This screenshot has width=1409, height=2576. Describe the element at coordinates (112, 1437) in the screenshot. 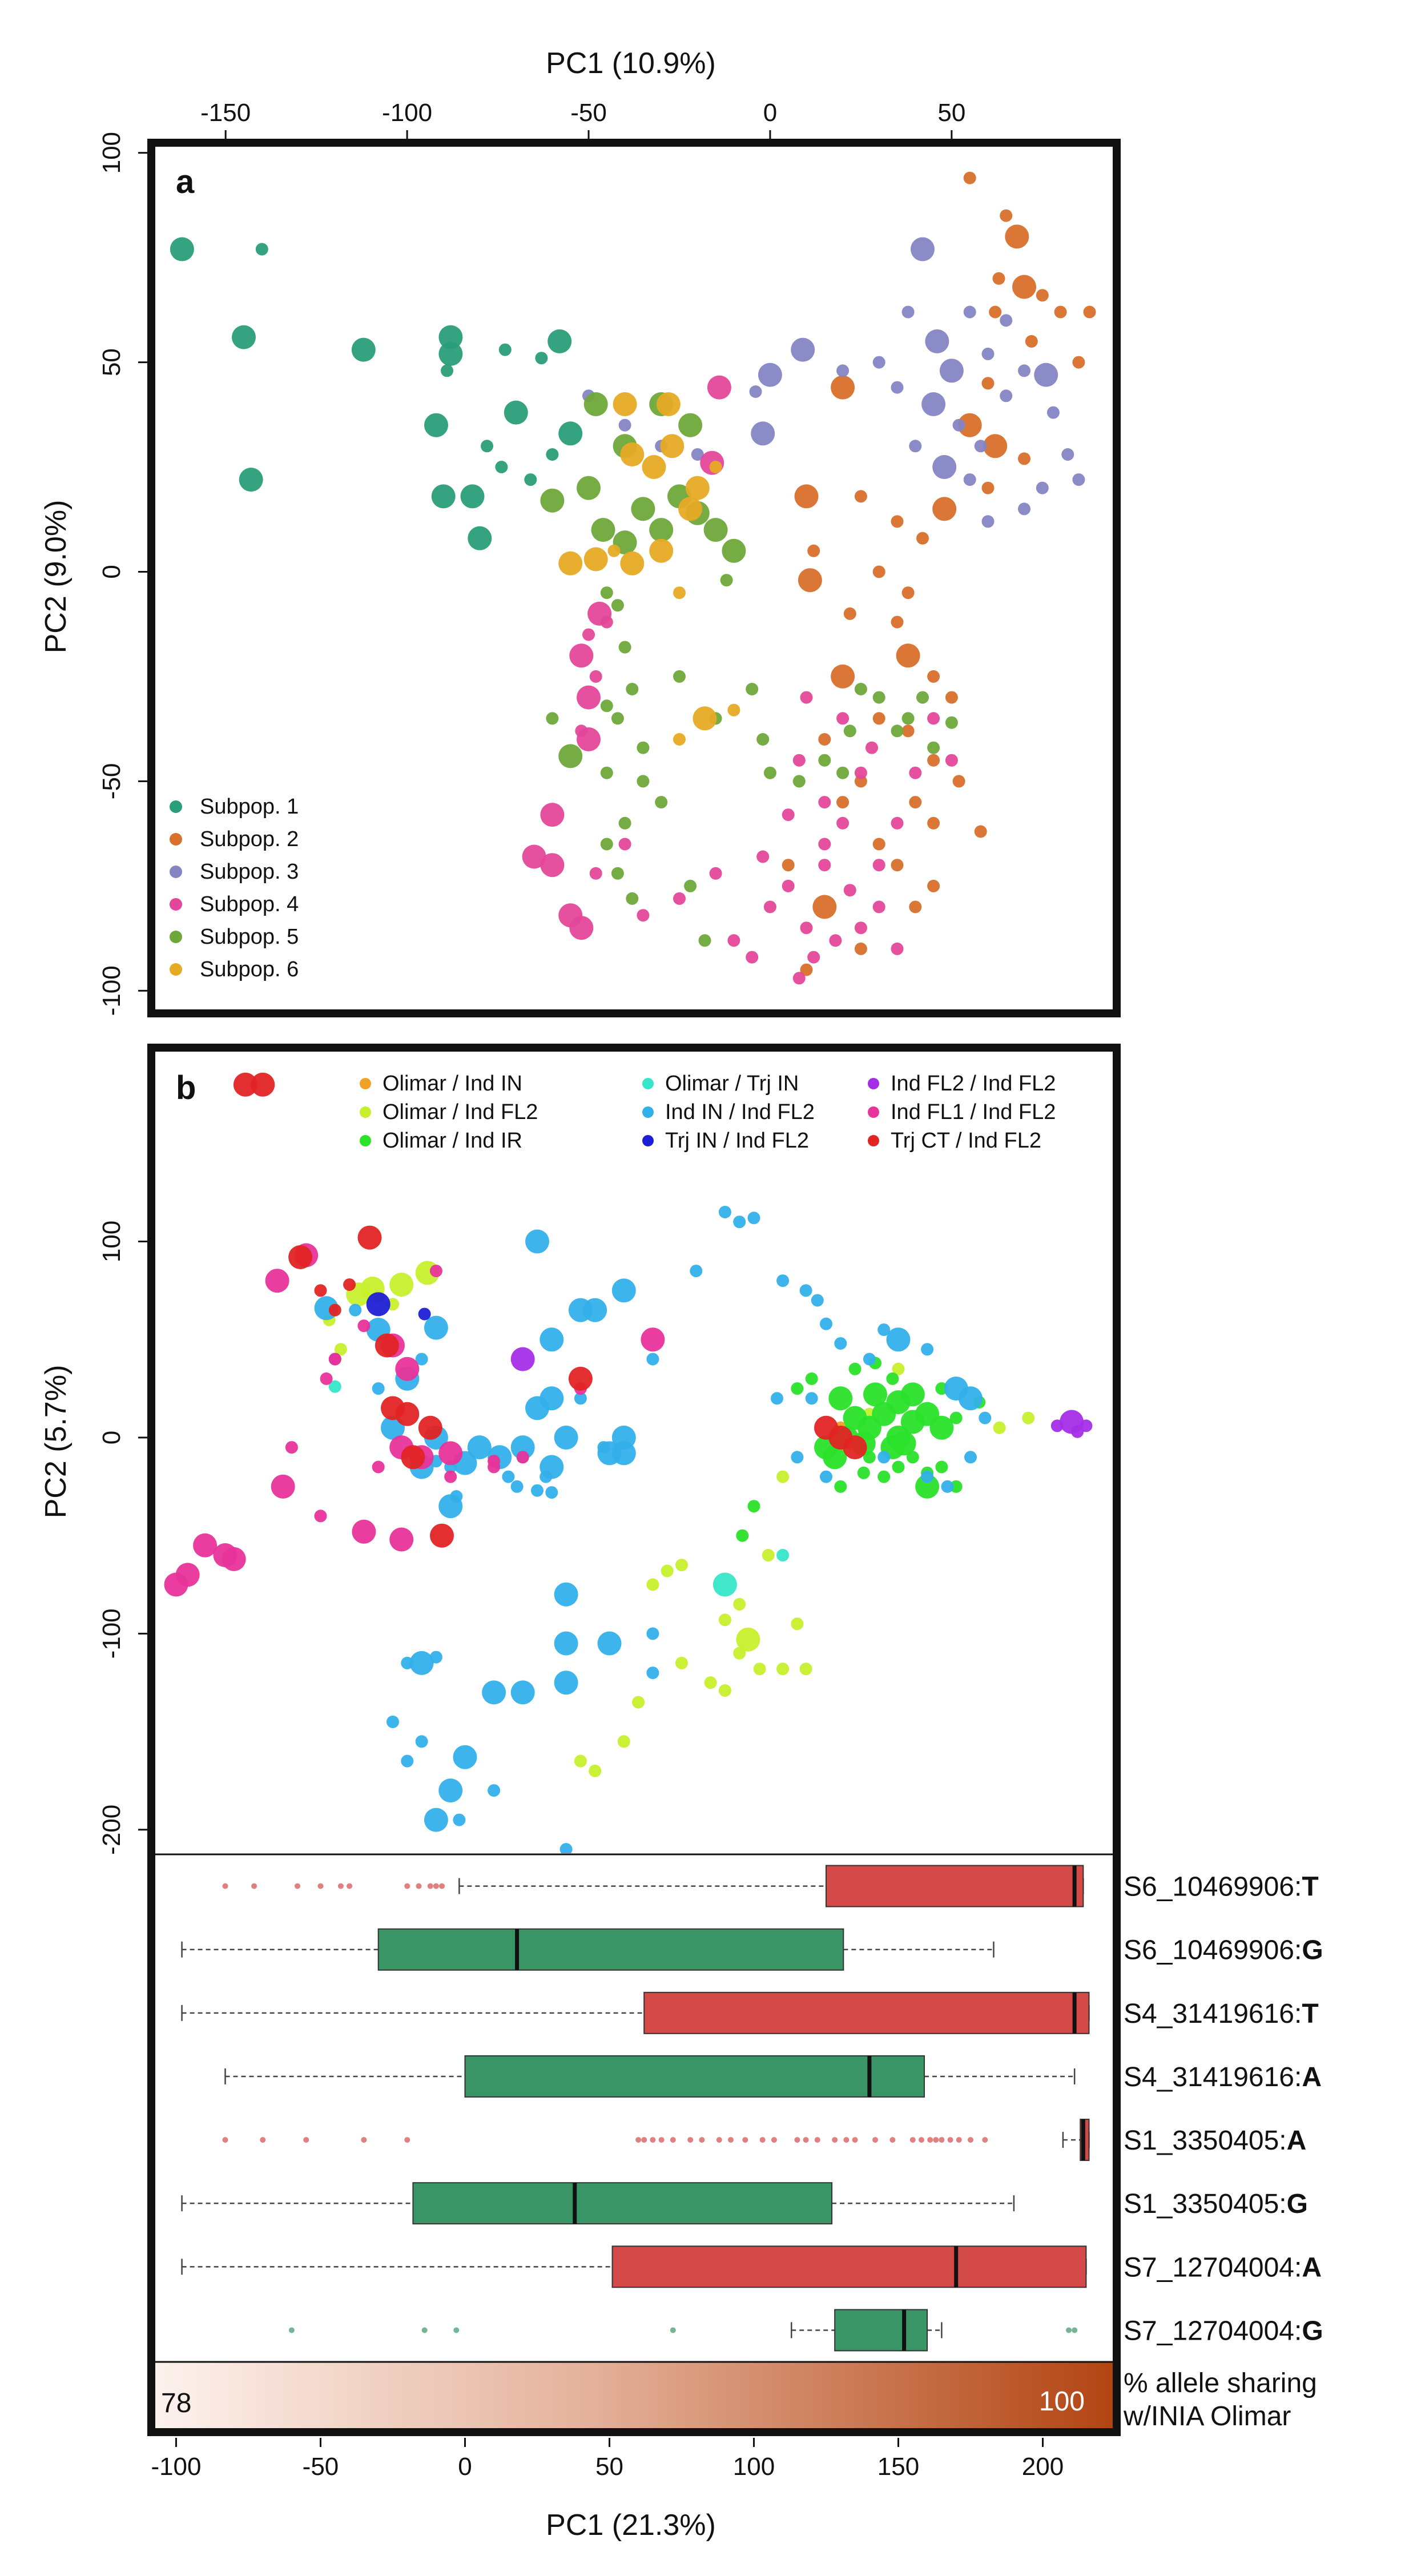

I see `b-y-tick-label: 0` at that location.